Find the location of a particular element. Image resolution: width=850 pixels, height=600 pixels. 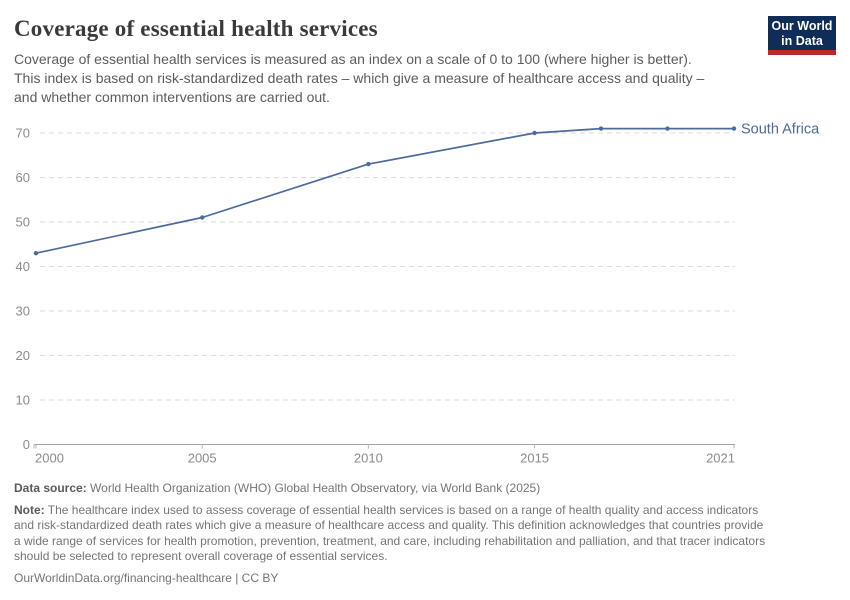

data-point-2005 is located at coordinates (202, 217).